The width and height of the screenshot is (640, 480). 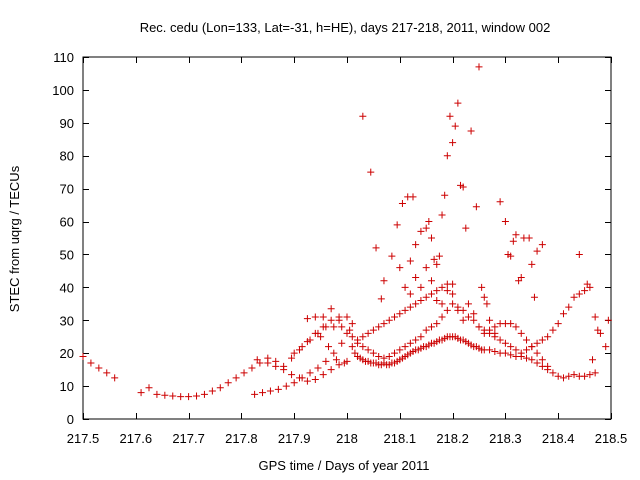 What do you see at coordinates (188, 438) in the screenshot?
I see `x-tick-label: 217.7` at bounding box center [188, 438].